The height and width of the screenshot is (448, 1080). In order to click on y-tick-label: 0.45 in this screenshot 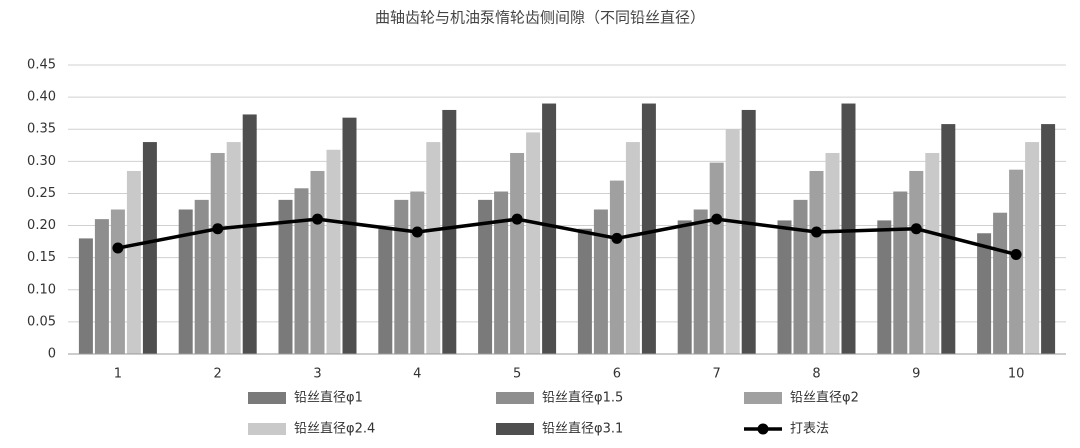, I will do `click(41, 65)`.